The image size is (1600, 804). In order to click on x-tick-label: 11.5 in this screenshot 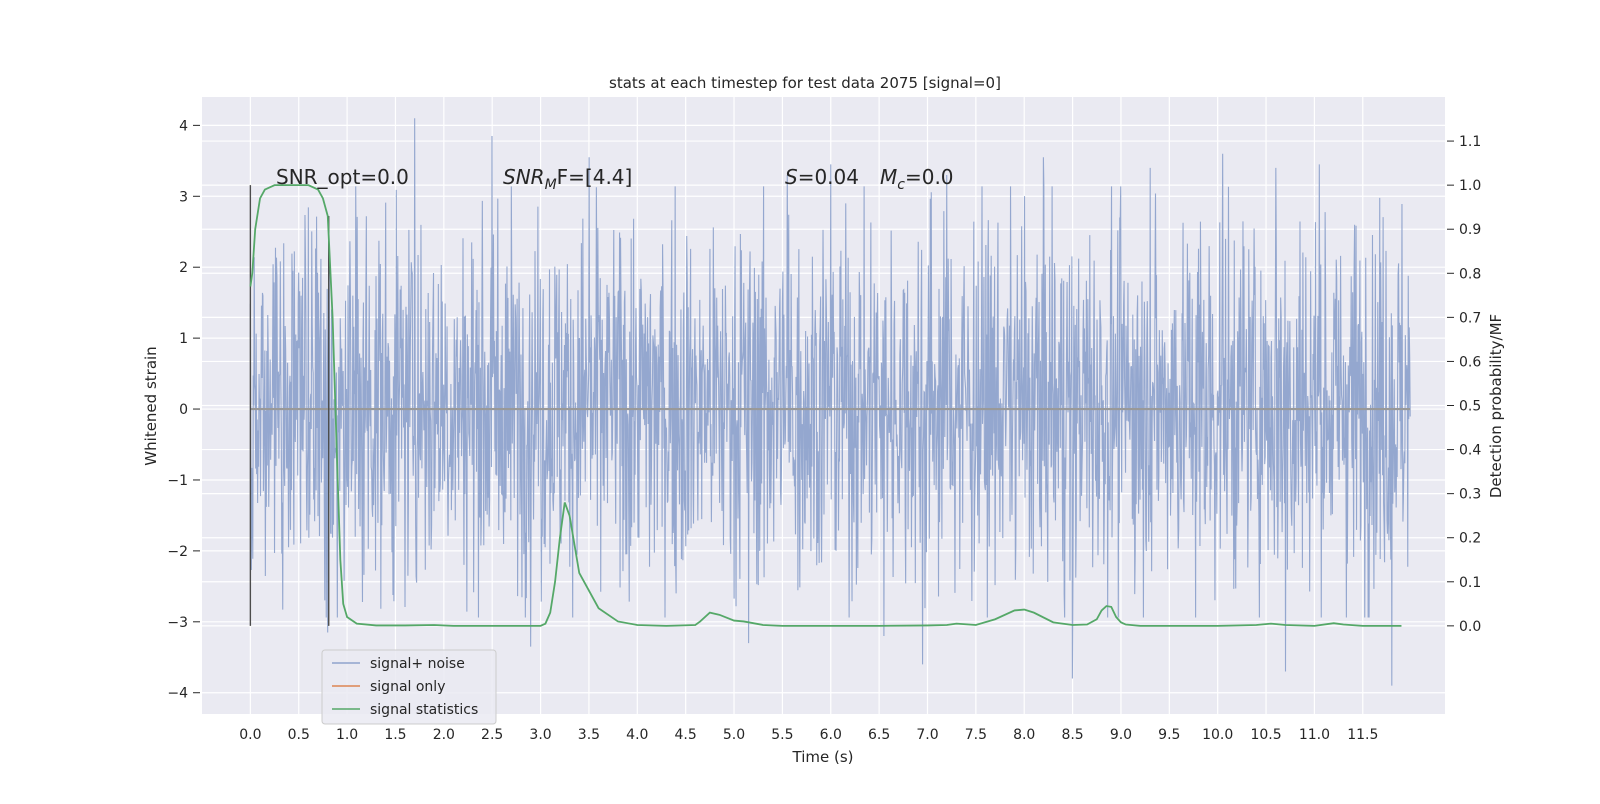, I will do `click(1362, 735)`.